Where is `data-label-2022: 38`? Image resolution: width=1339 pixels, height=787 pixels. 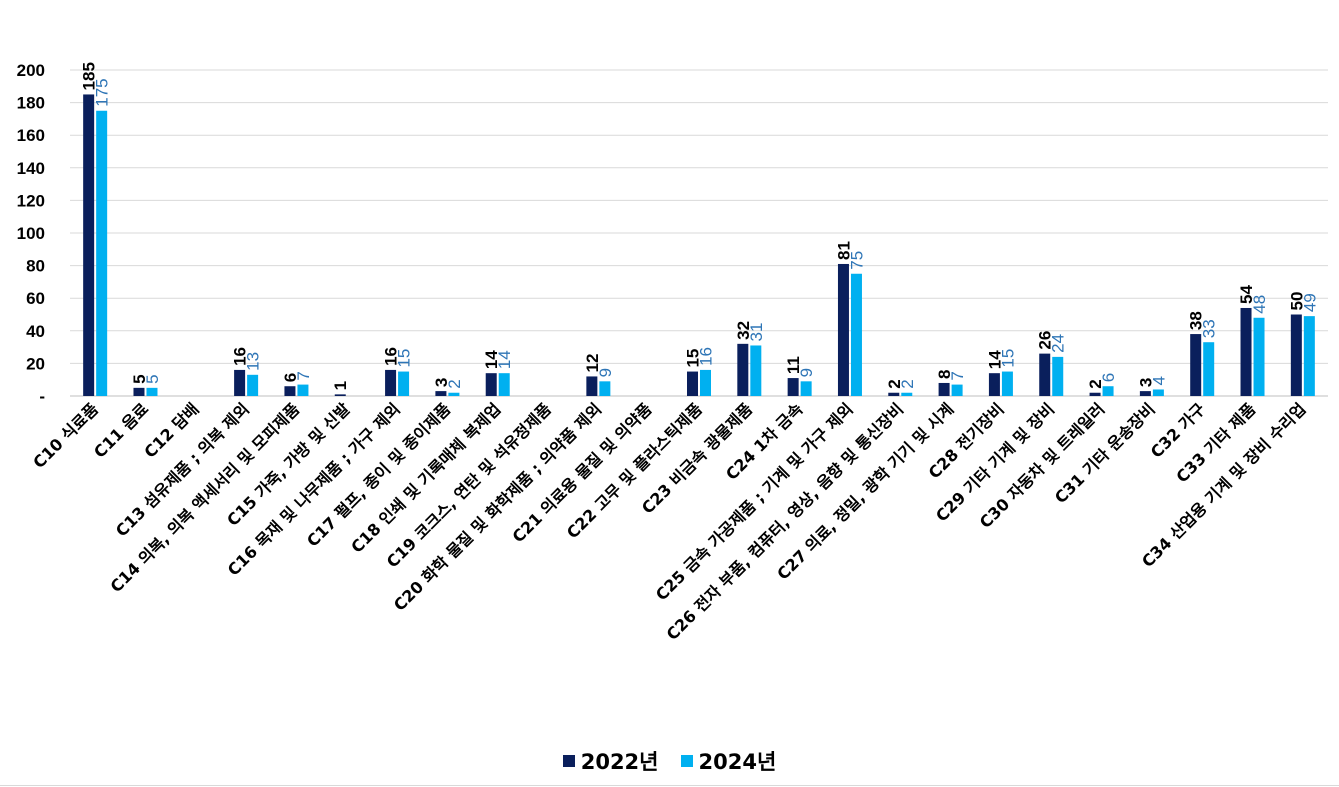 data-label-2022: 38 is located at coordinates (1196, 320).